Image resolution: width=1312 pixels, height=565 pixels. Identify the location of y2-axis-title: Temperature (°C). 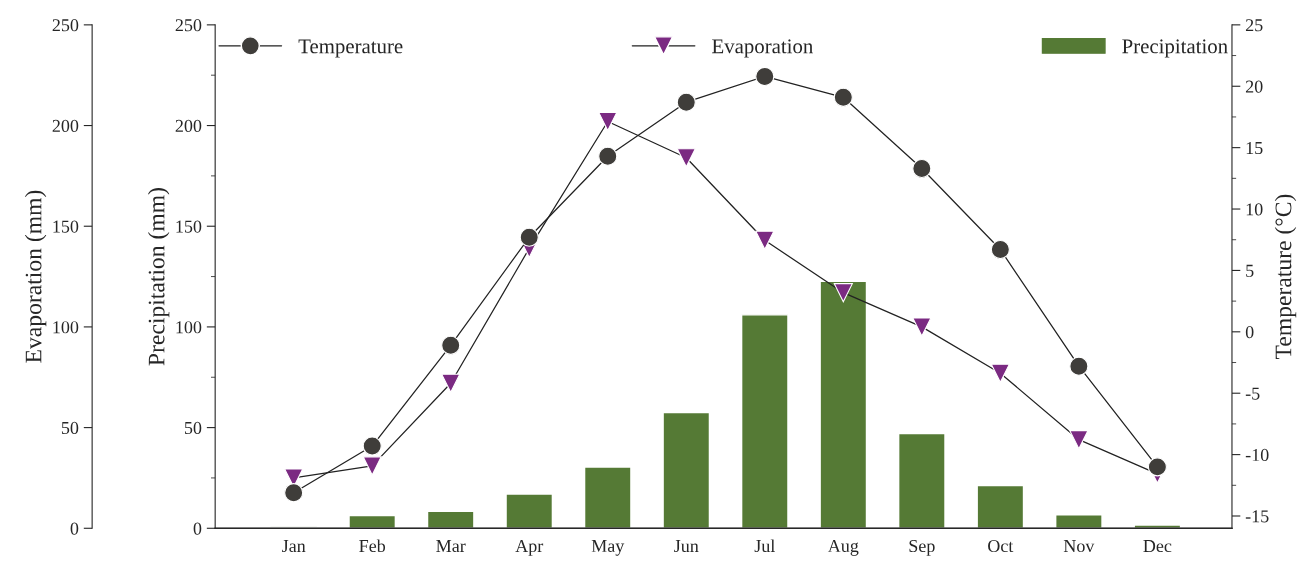
(1285, 277).